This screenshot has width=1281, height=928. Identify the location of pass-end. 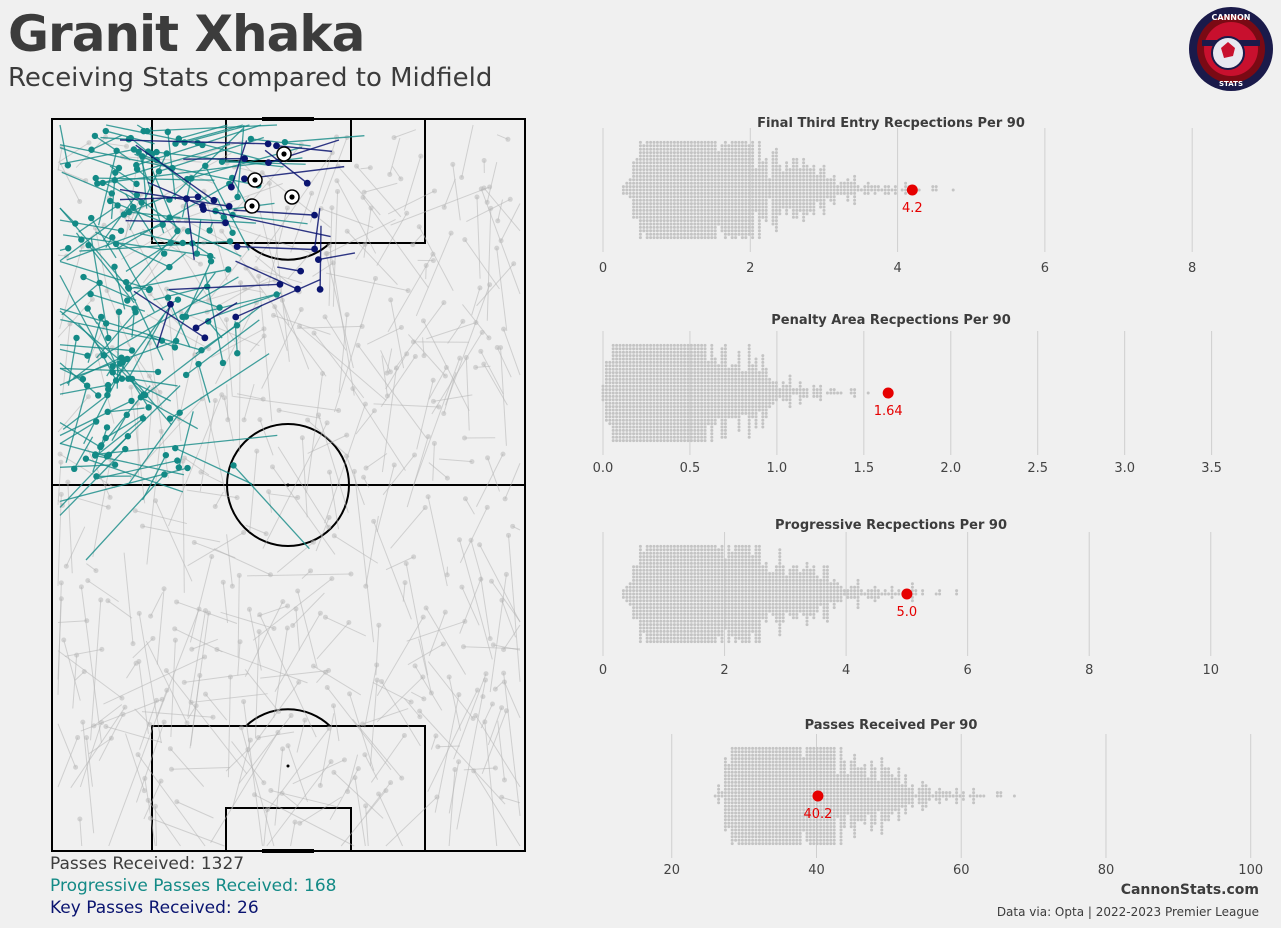
(390, 174).